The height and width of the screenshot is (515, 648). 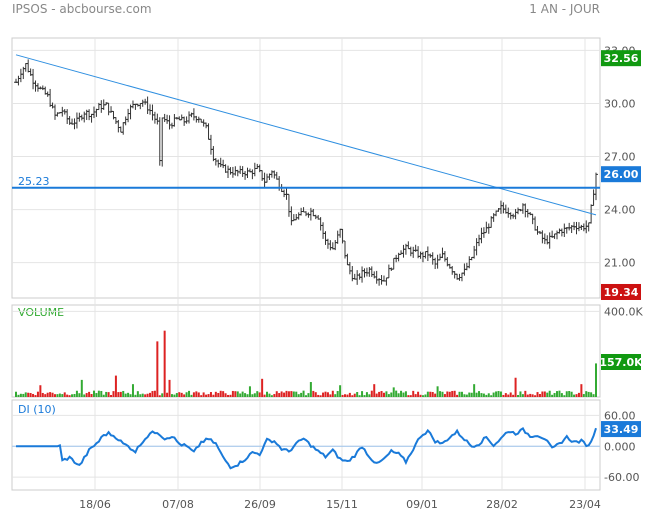 I want to click on di-badge: 33.49, so click(x=621, y=429).